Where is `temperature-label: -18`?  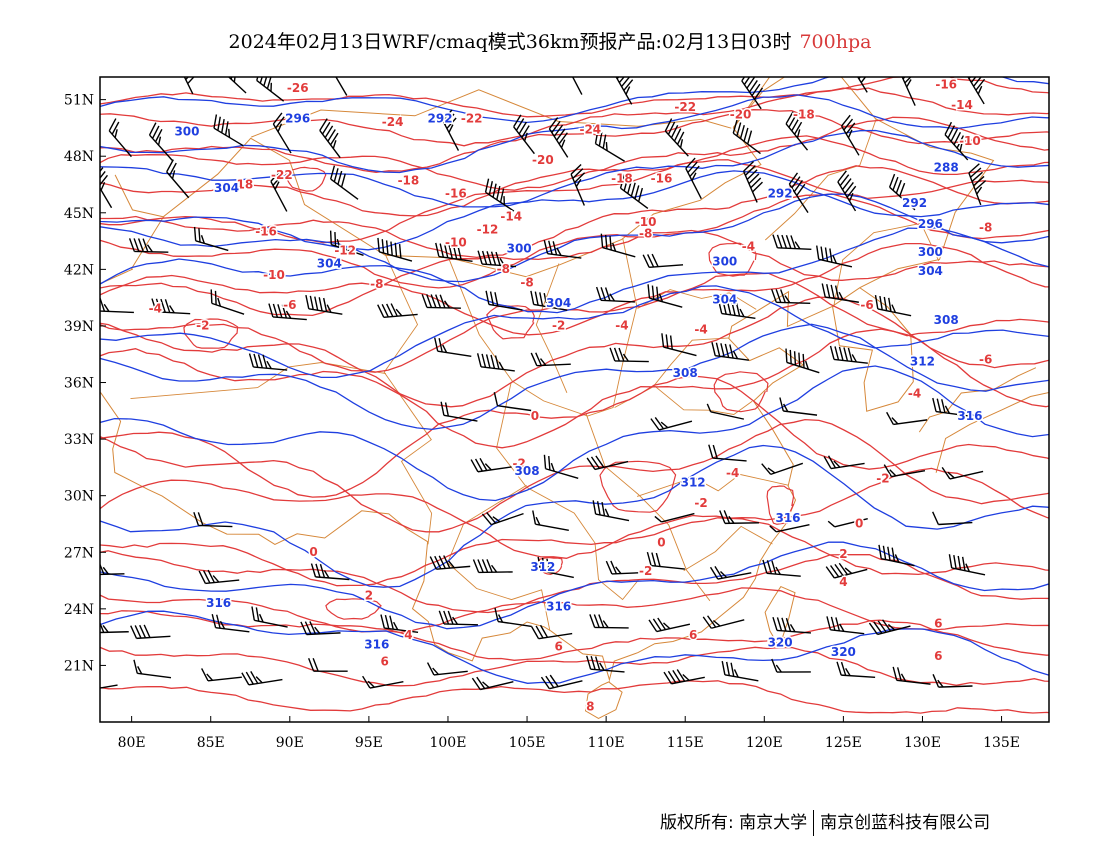
temperature-label: -18 is located at coordinates (622, 179).